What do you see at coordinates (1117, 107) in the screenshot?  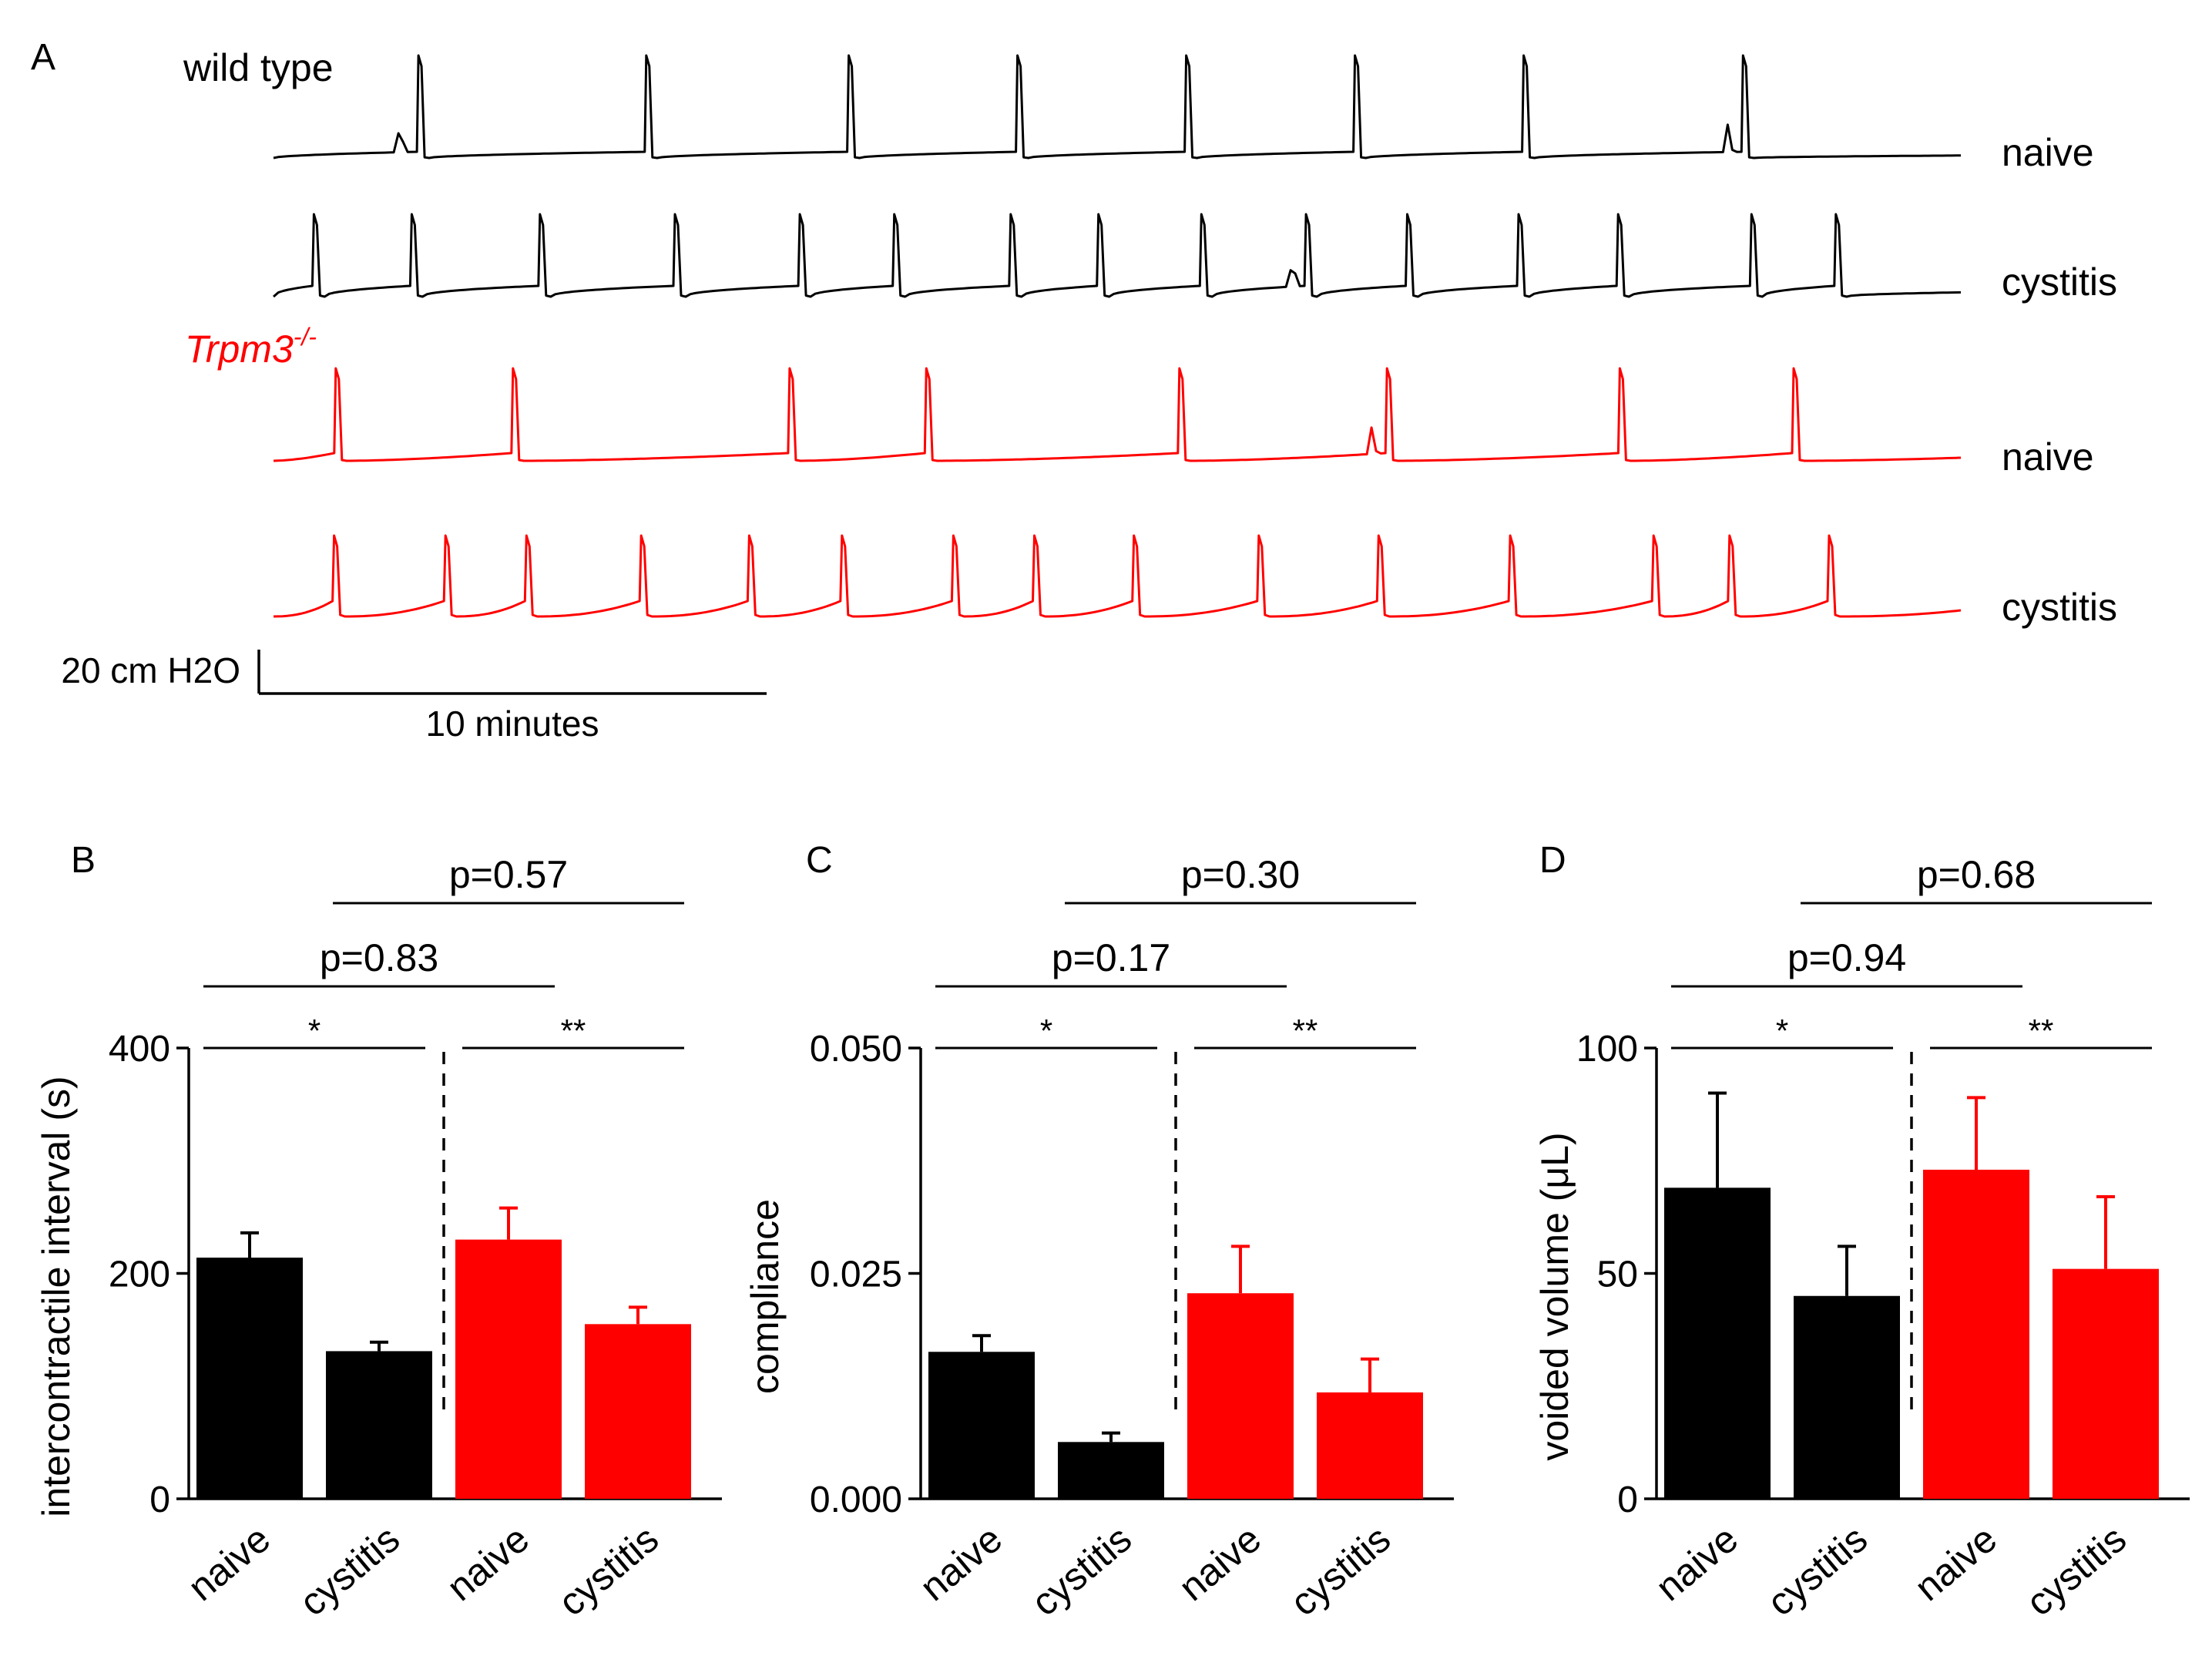 I see `trace-wild-type-naive` at bounding box center [1117, 107].